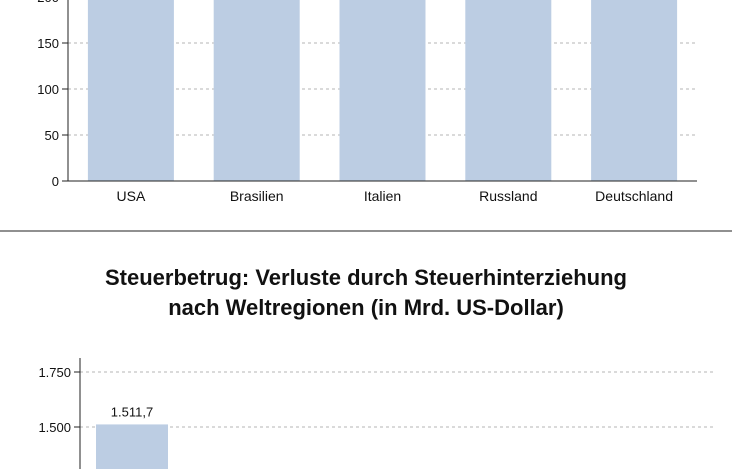 Image resolution: width=732 pixels, height=469 pixels. I want to click on chart1-category-label: USA, so click(131, 196).